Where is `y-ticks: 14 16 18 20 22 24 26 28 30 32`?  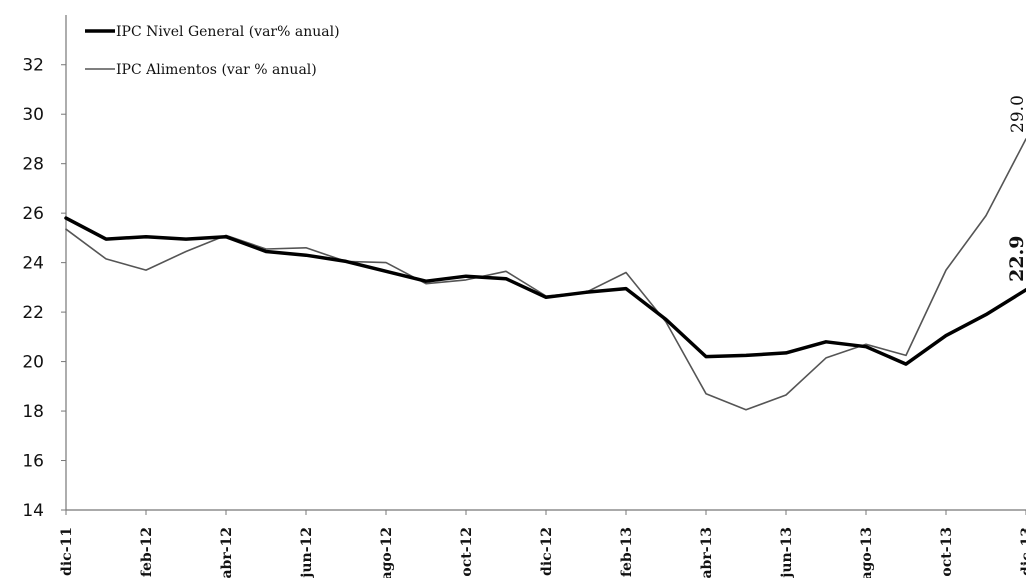
y-ticks: 14 16 18 20 22 24 26 28 30 32 is located at coordinates (44, 288).